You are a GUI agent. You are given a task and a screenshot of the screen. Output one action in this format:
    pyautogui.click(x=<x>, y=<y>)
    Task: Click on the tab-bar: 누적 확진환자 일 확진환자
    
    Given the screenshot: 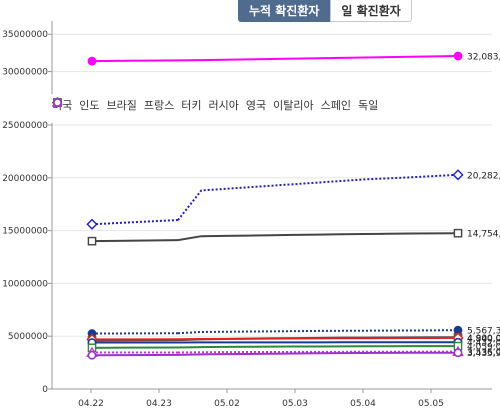 What is the action you would take?
    pyautogui.click(x=325, y=11)
    